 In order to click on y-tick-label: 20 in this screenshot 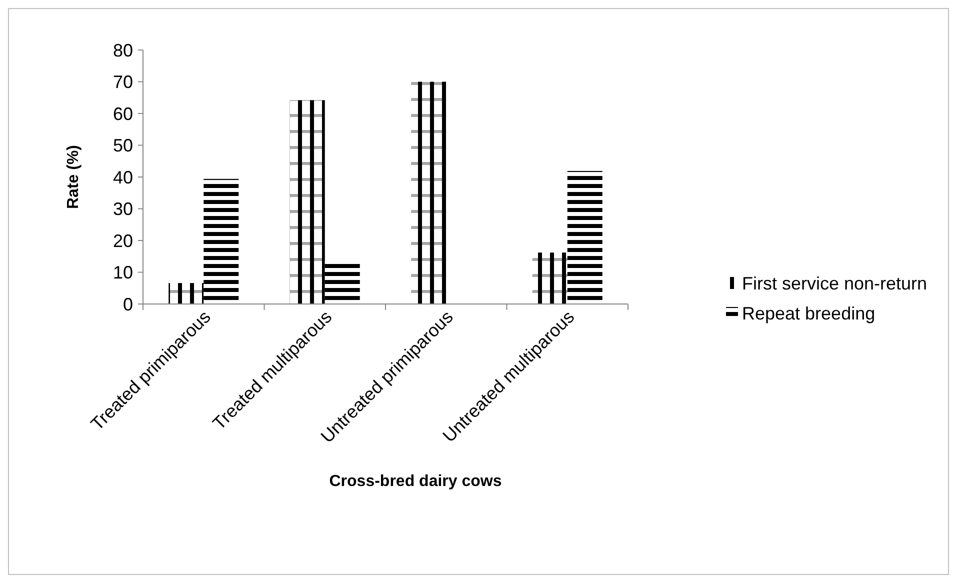, I will do `click(122, 240)`.